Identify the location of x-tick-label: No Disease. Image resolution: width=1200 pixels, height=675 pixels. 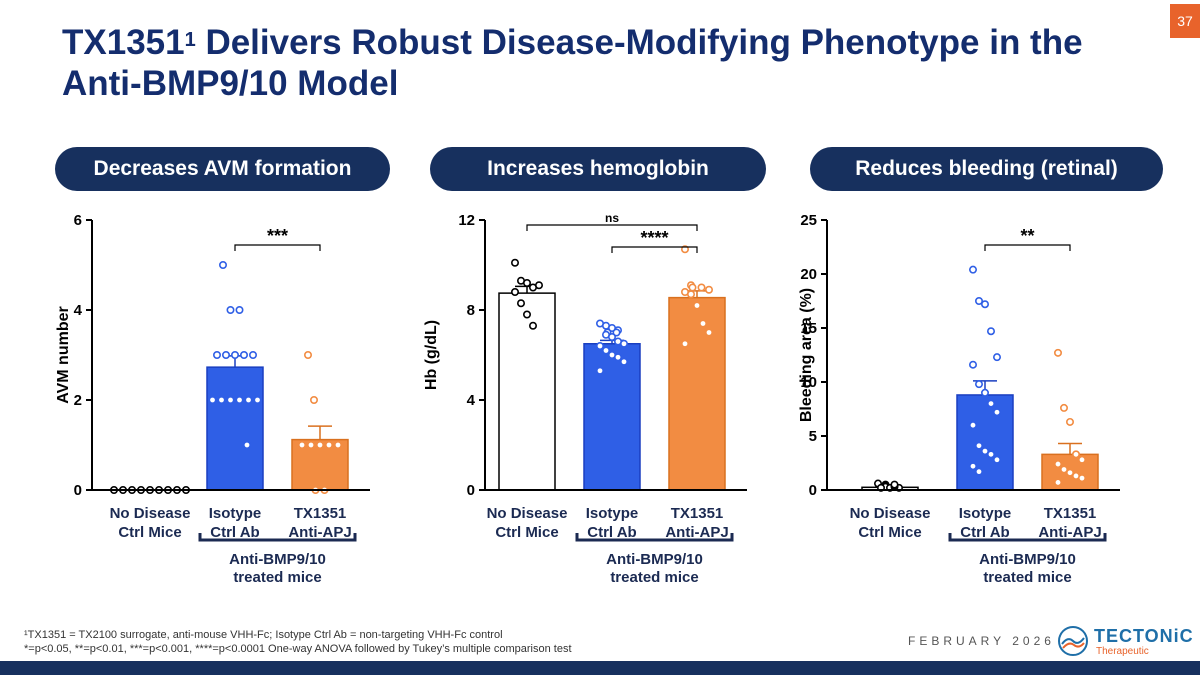
(150, 513).